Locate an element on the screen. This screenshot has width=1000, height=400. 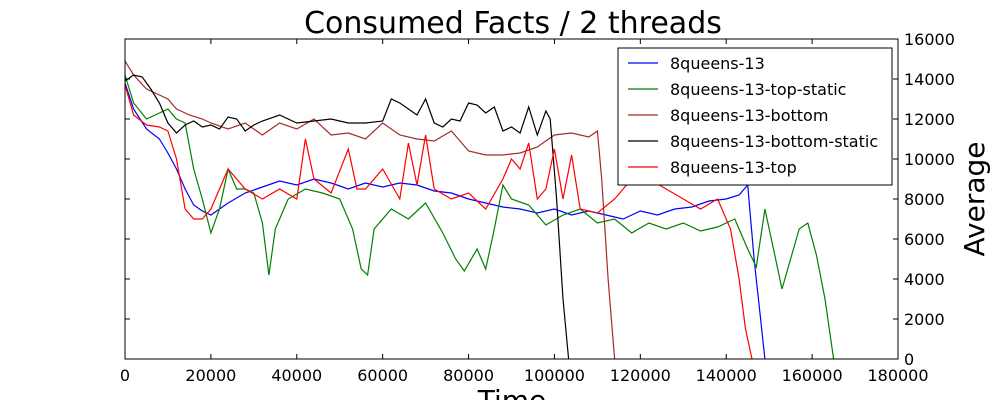
legend-box is located at coordinates (755, 116).